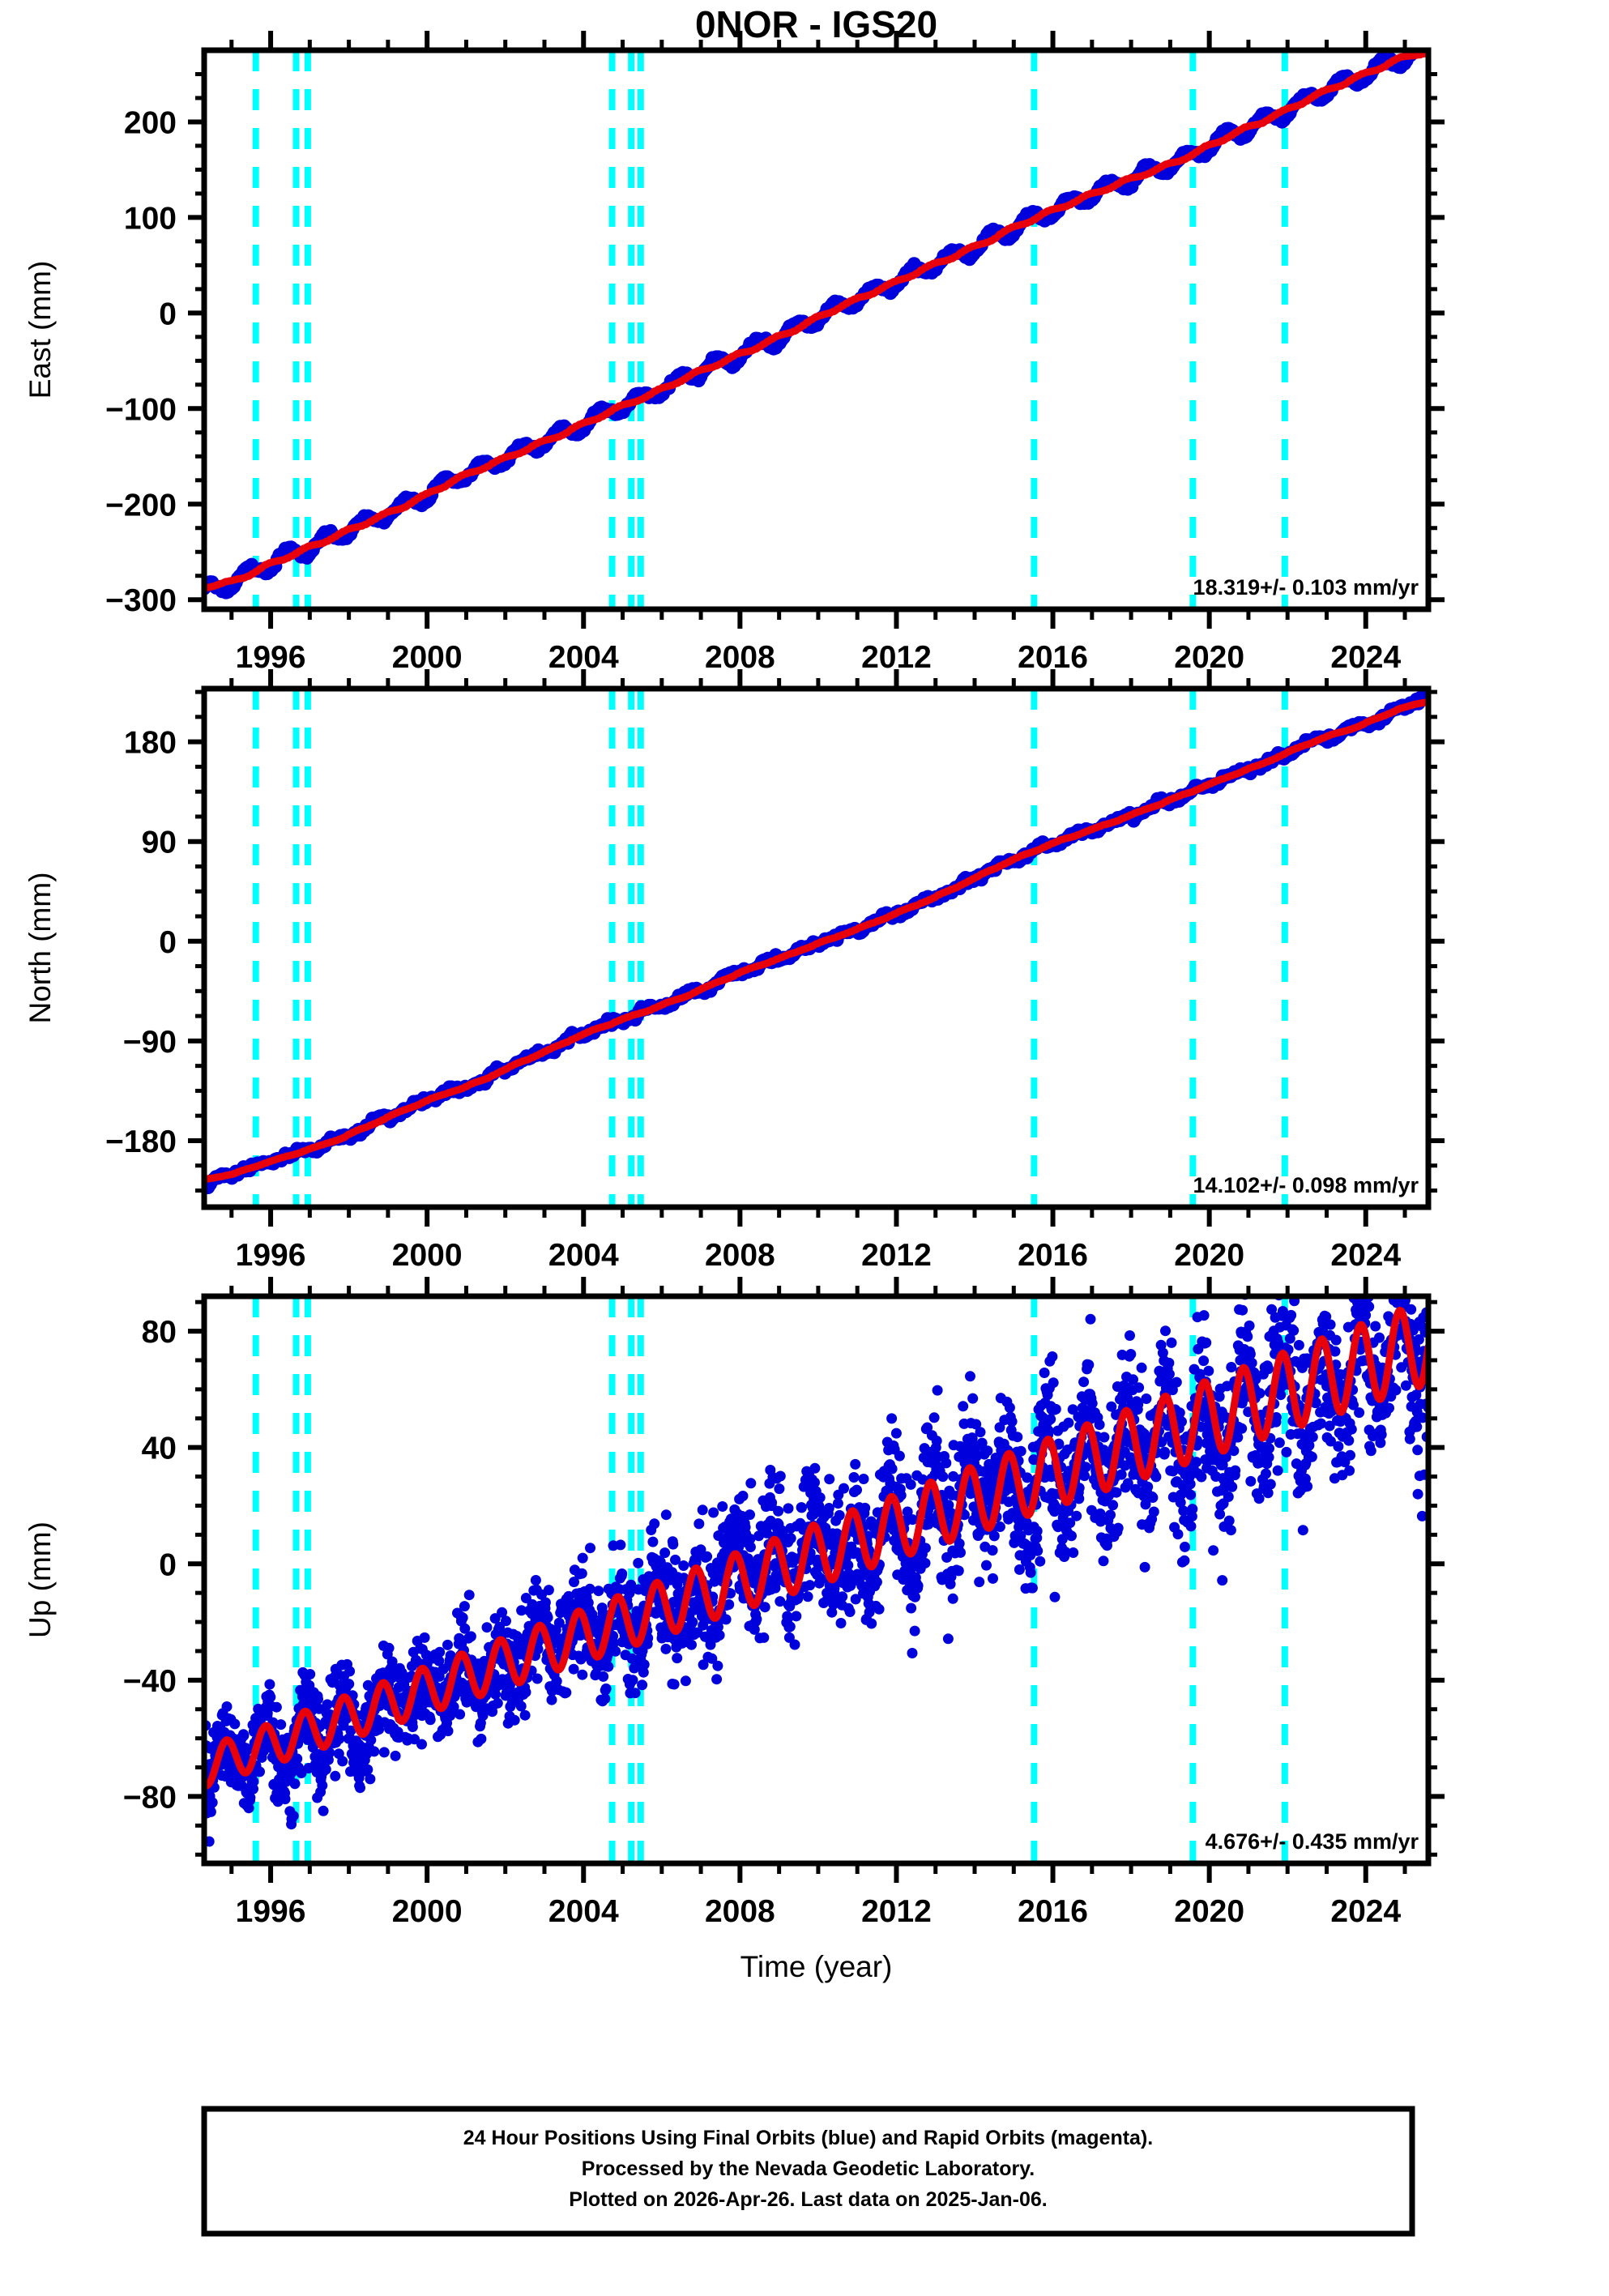 The height and width of the screenshot is (2296, 1609). I want to click on x-axis-label: Time (year), so click(816, 1967).